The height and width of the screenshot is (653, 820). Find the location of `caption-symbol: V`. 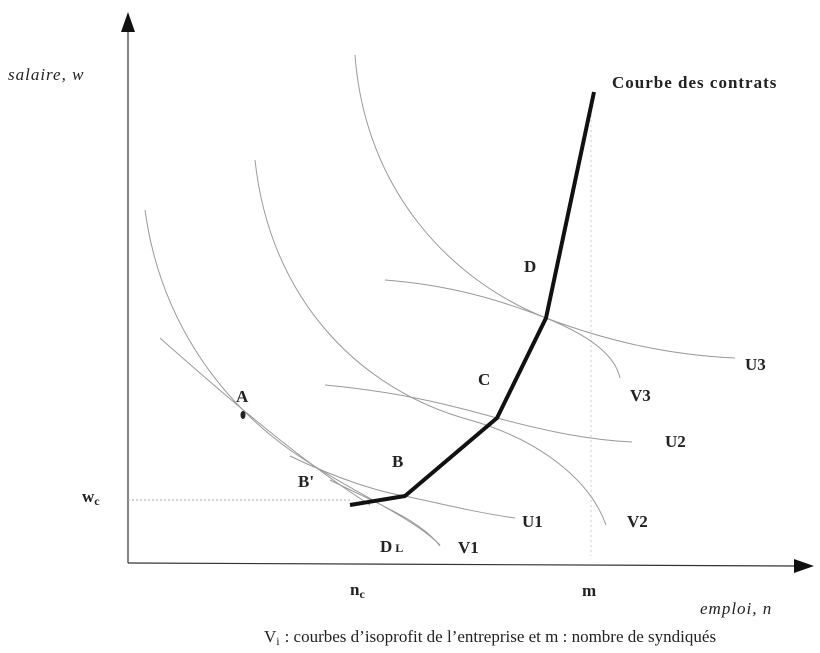

caption-symbol: V is located at coordinates (270, 636).